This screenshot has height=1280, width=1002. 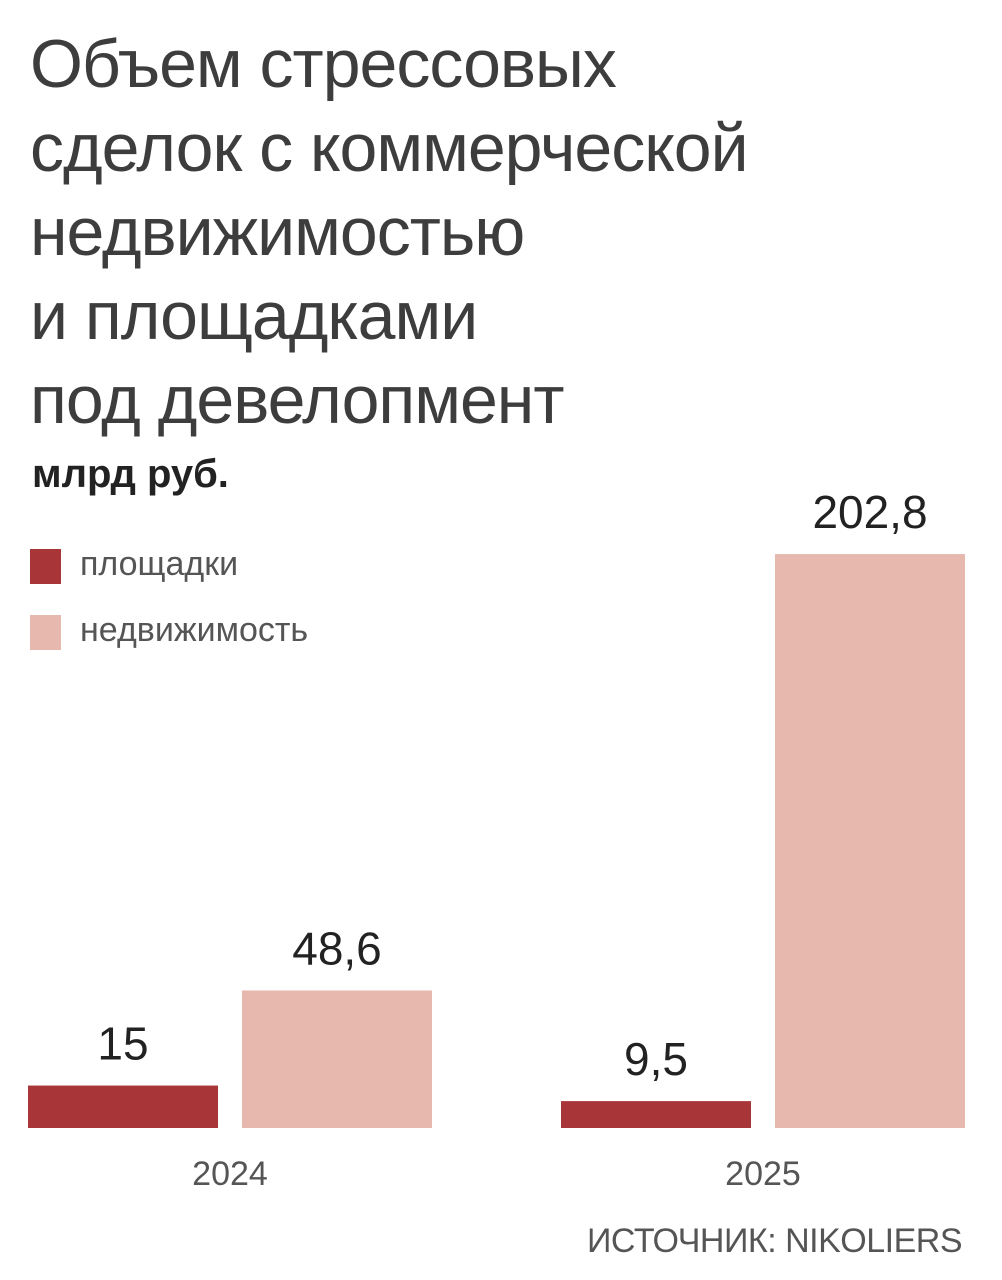 What do you see at coordinates (194, 630) in the screenshot?
I see `legend-label-real-estate: недвижимость` at bounding box center [194, 630].